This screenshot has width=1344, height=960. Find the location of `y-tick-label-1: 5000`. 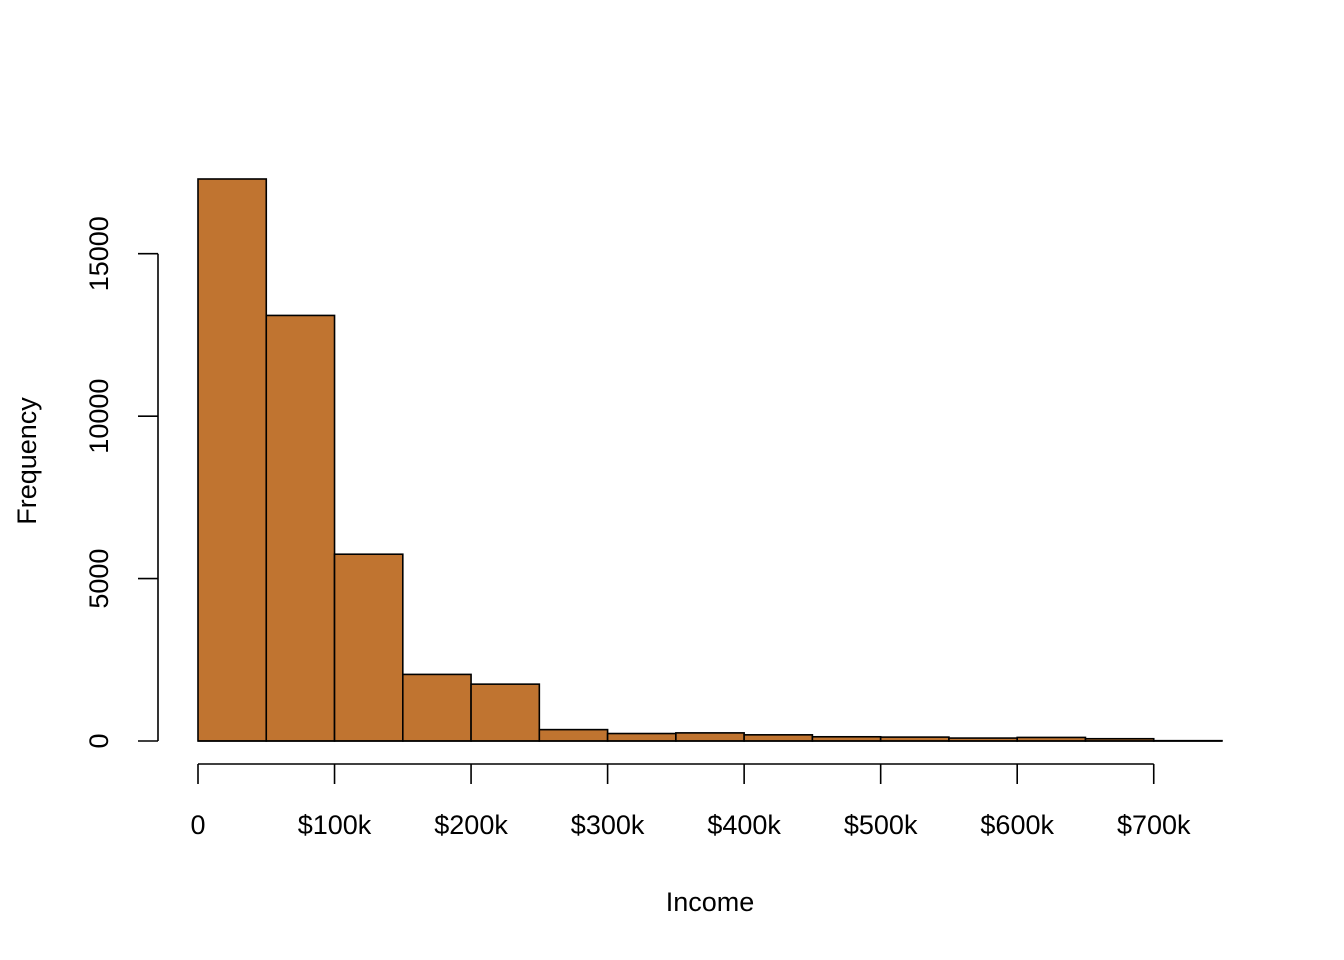

y-tick-label-1: 5000 is located at coordinates (99, 579).